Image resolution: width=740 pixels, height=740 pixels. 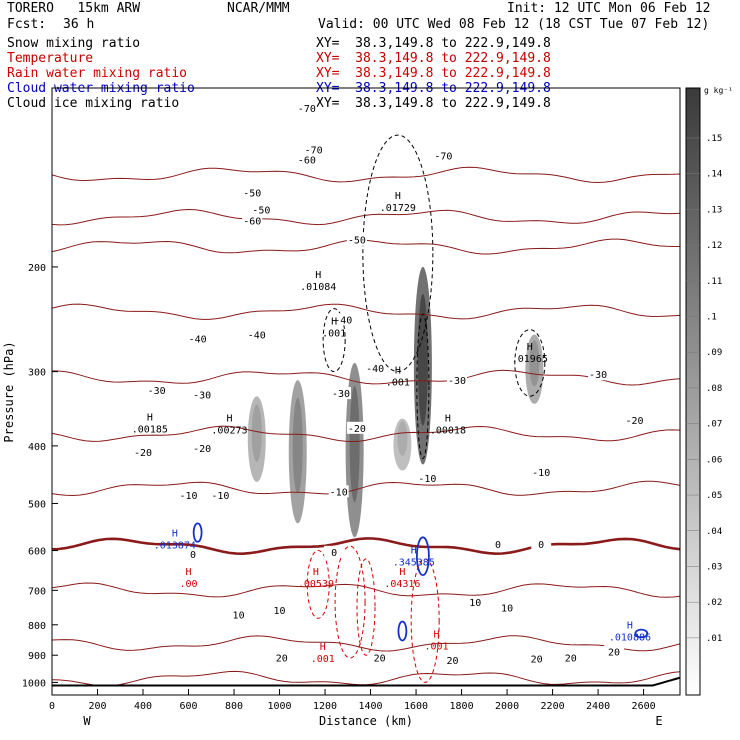 I want to click on temperature-label: -60, so click(x=252, y=221).